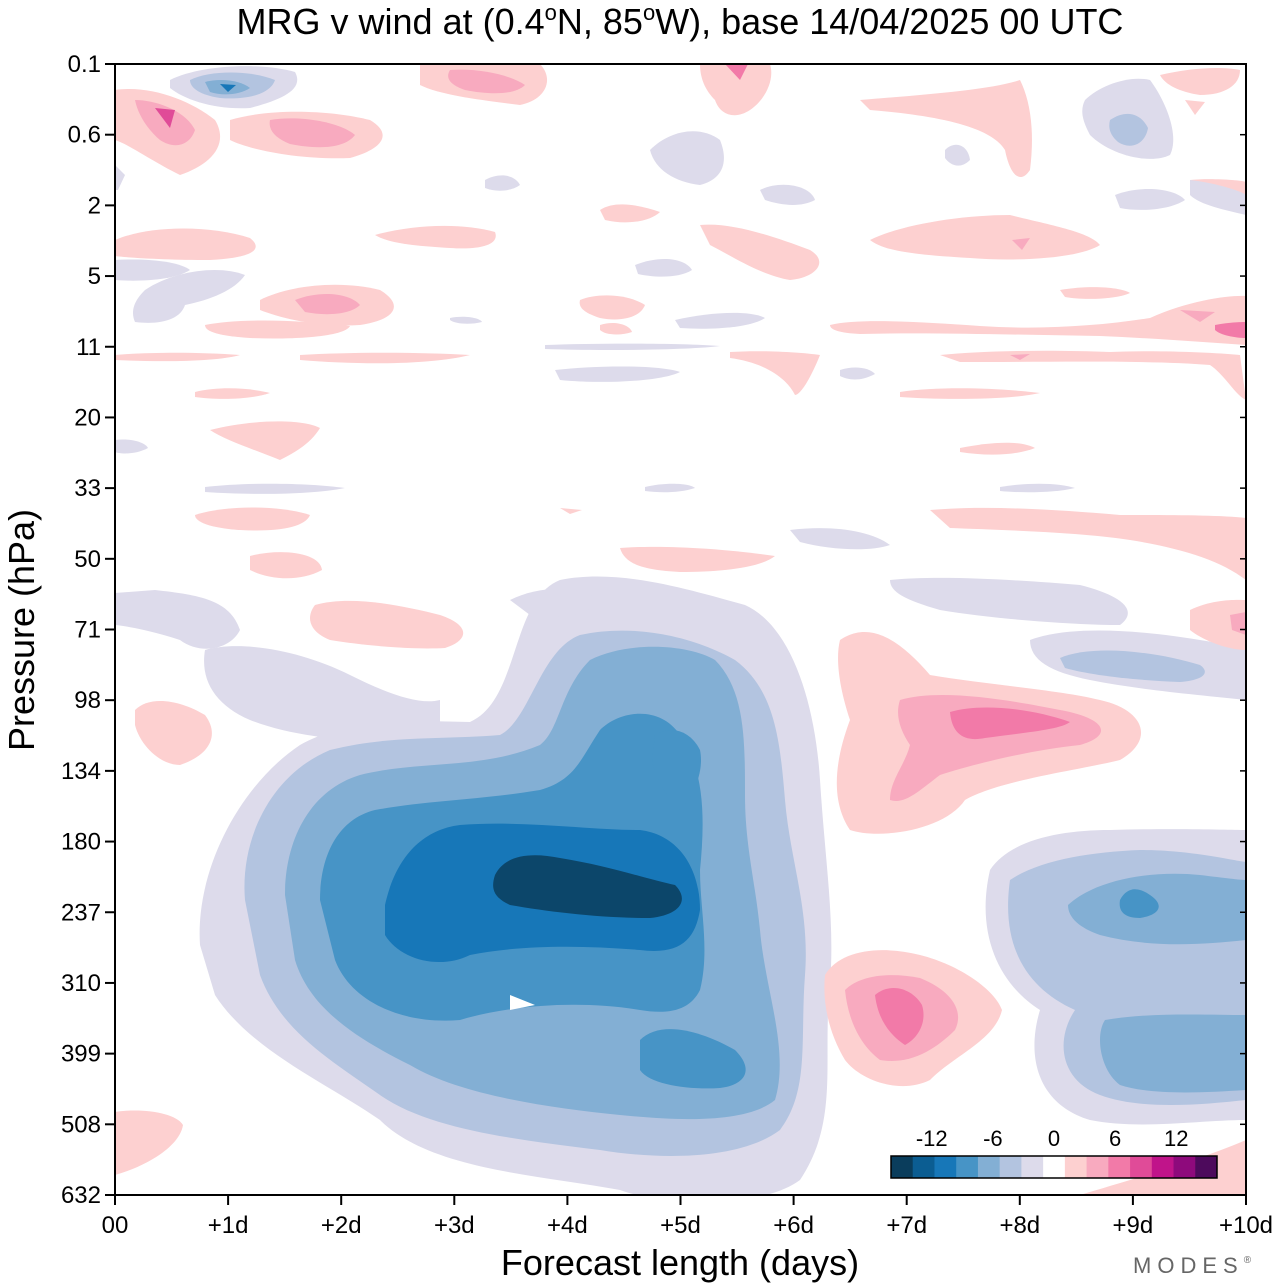  I want to click on y-tick-label: 632, so click(81, 1195).